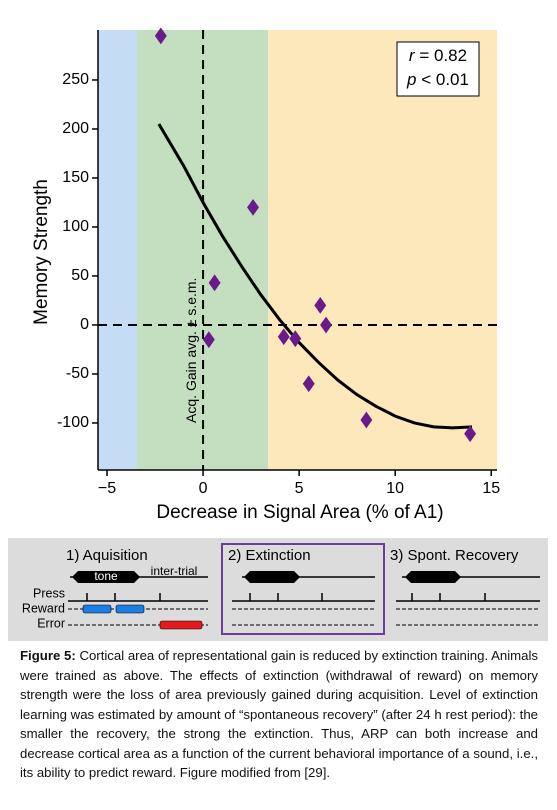  What do you see at coordinates (395, 488) in the screenshot?
I see `x-tick-label: 10` at bounding box center [395, 488].